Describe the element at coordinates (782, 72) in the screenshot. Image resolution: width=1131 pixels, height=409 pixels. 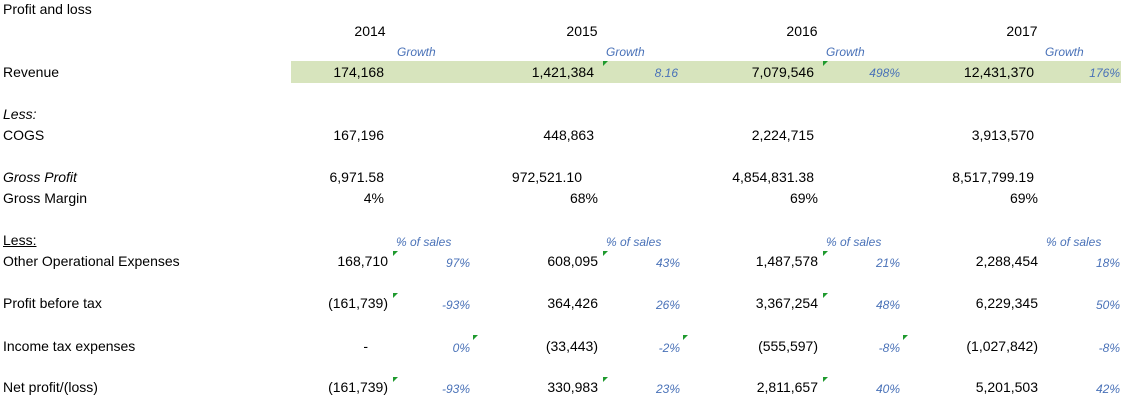
I see `revenue-value-2016: 7,079,546` at that location.